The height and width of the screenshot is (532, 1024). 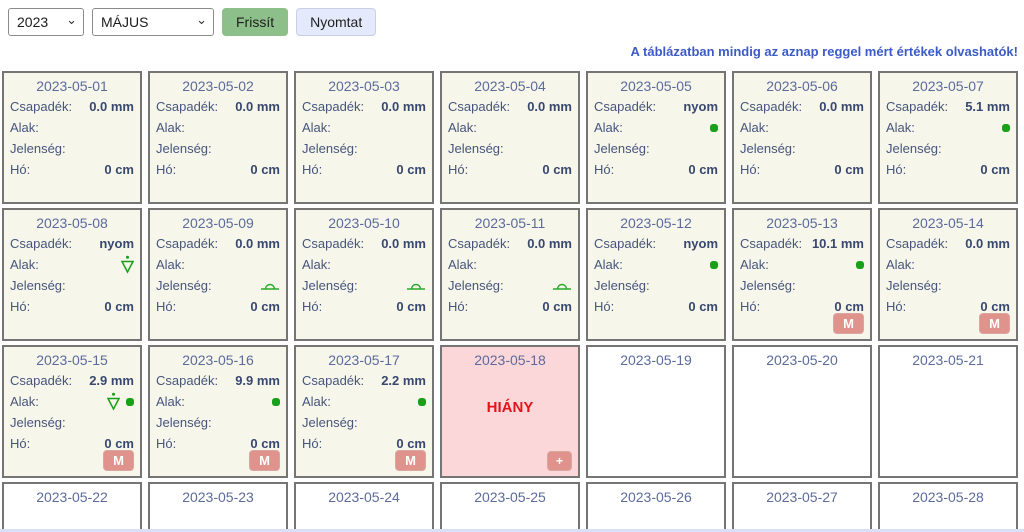 I want to click on cell-date: 2023-05-20, so click(x=802, y=360).